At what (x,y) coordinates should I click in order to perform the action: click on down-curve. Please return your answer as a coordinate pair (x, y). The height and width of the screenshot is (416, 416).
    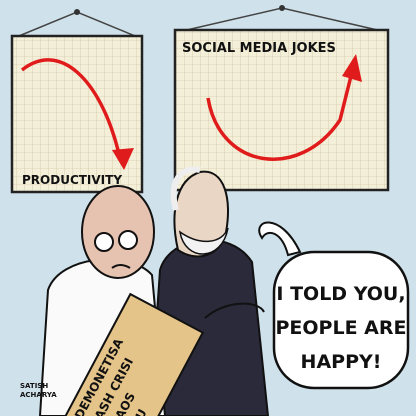
    Looking at the image, I should click on (72, 110).